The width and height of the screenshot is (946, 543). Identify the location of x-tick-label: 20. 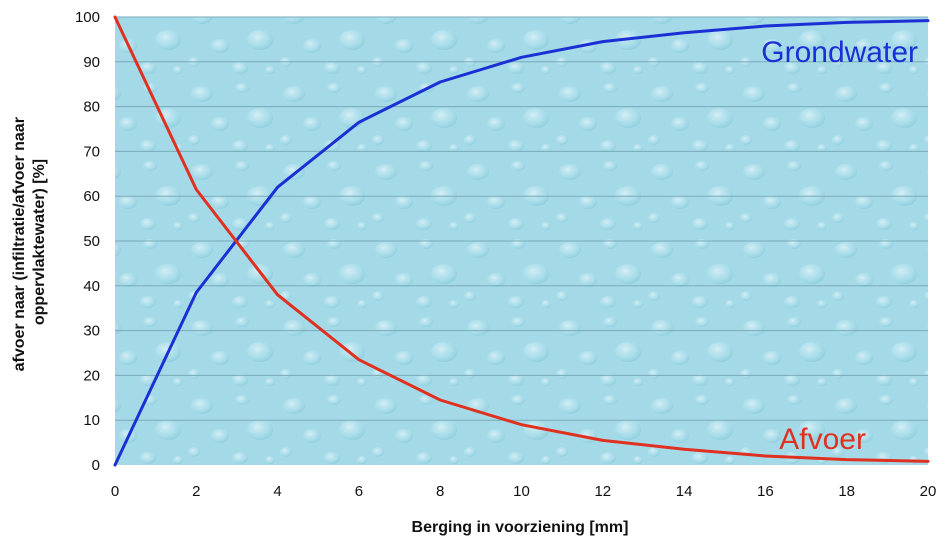
(928, 491).